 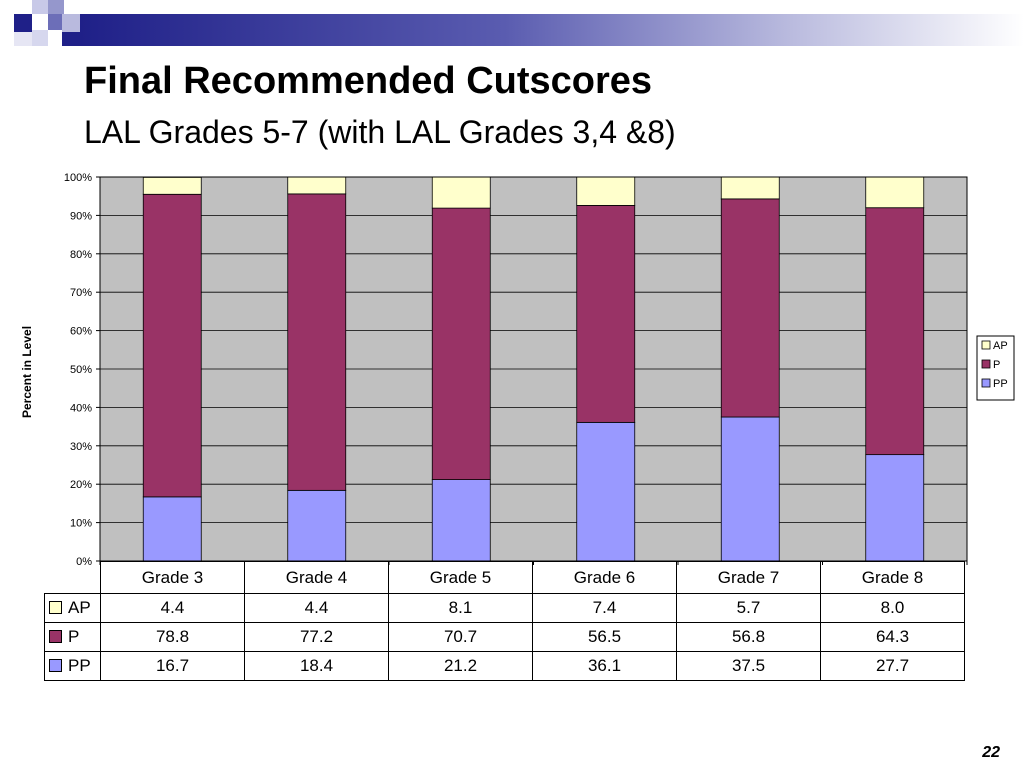 What do you see at coordinates (78, 178) in the screenshot?
I see `y-tick-label: 100%` at bounding box center [78, 178].